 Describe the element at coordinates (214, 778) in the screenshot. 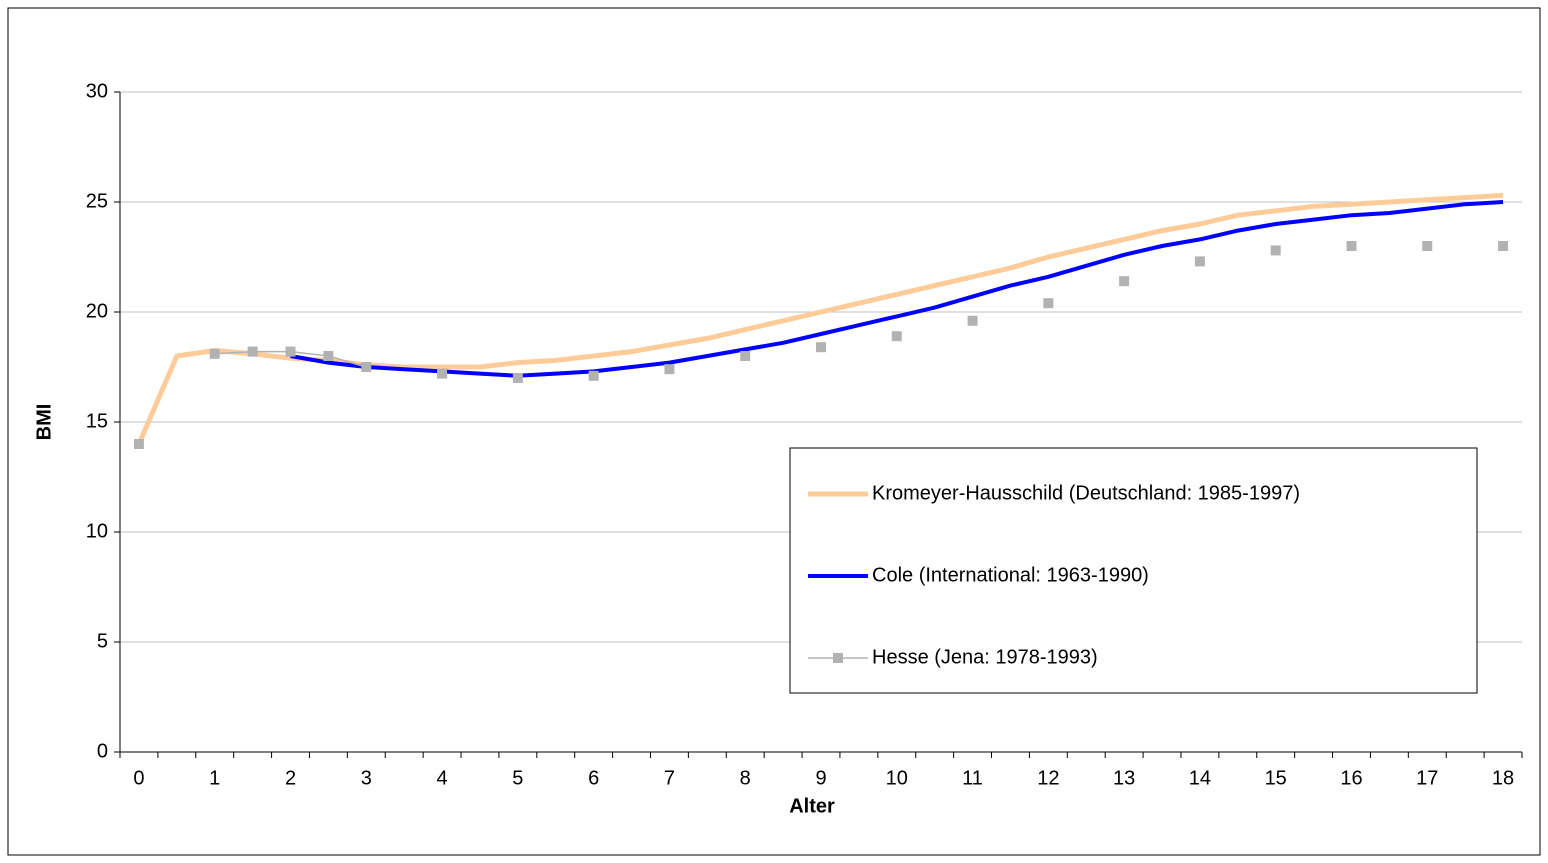

I see `x-tick-label: 1` at that location.